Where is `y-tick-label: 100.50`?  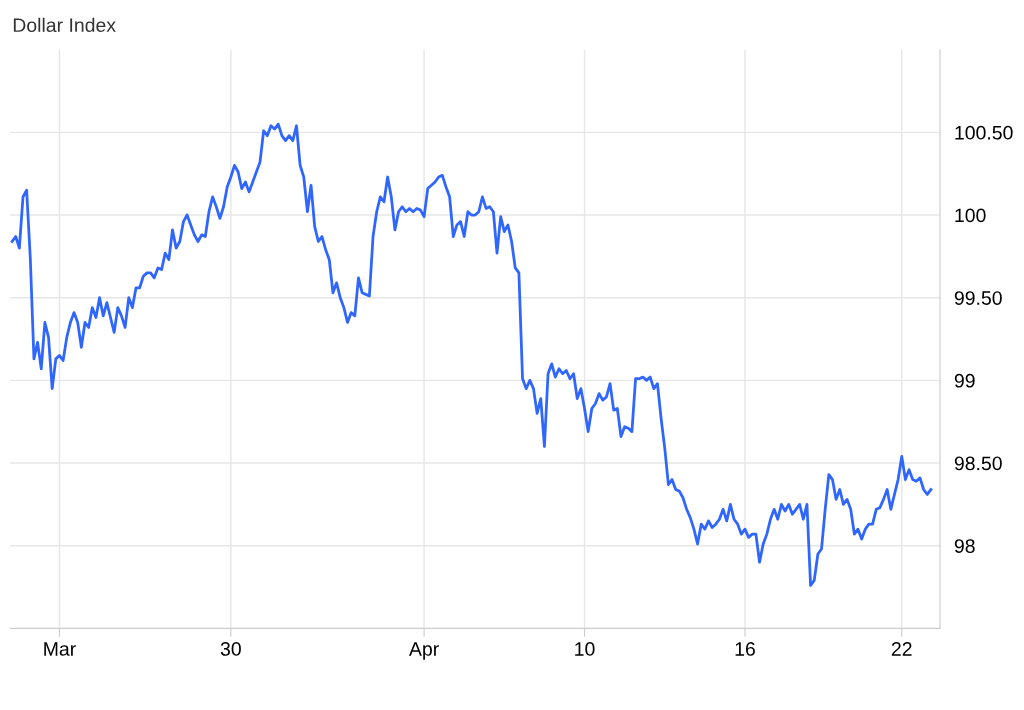
y-tick-label: 100.50 is located at coordinates (984, 132).